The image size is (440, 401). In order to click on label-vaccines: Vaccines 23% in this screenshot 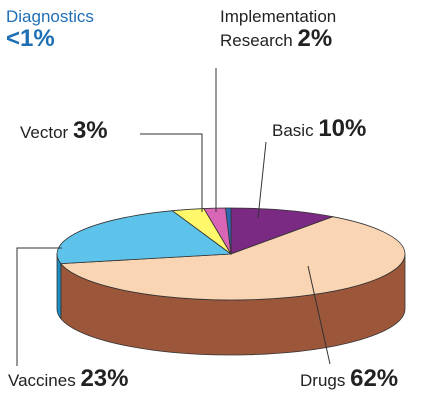, I will do `click(68, 378)`.